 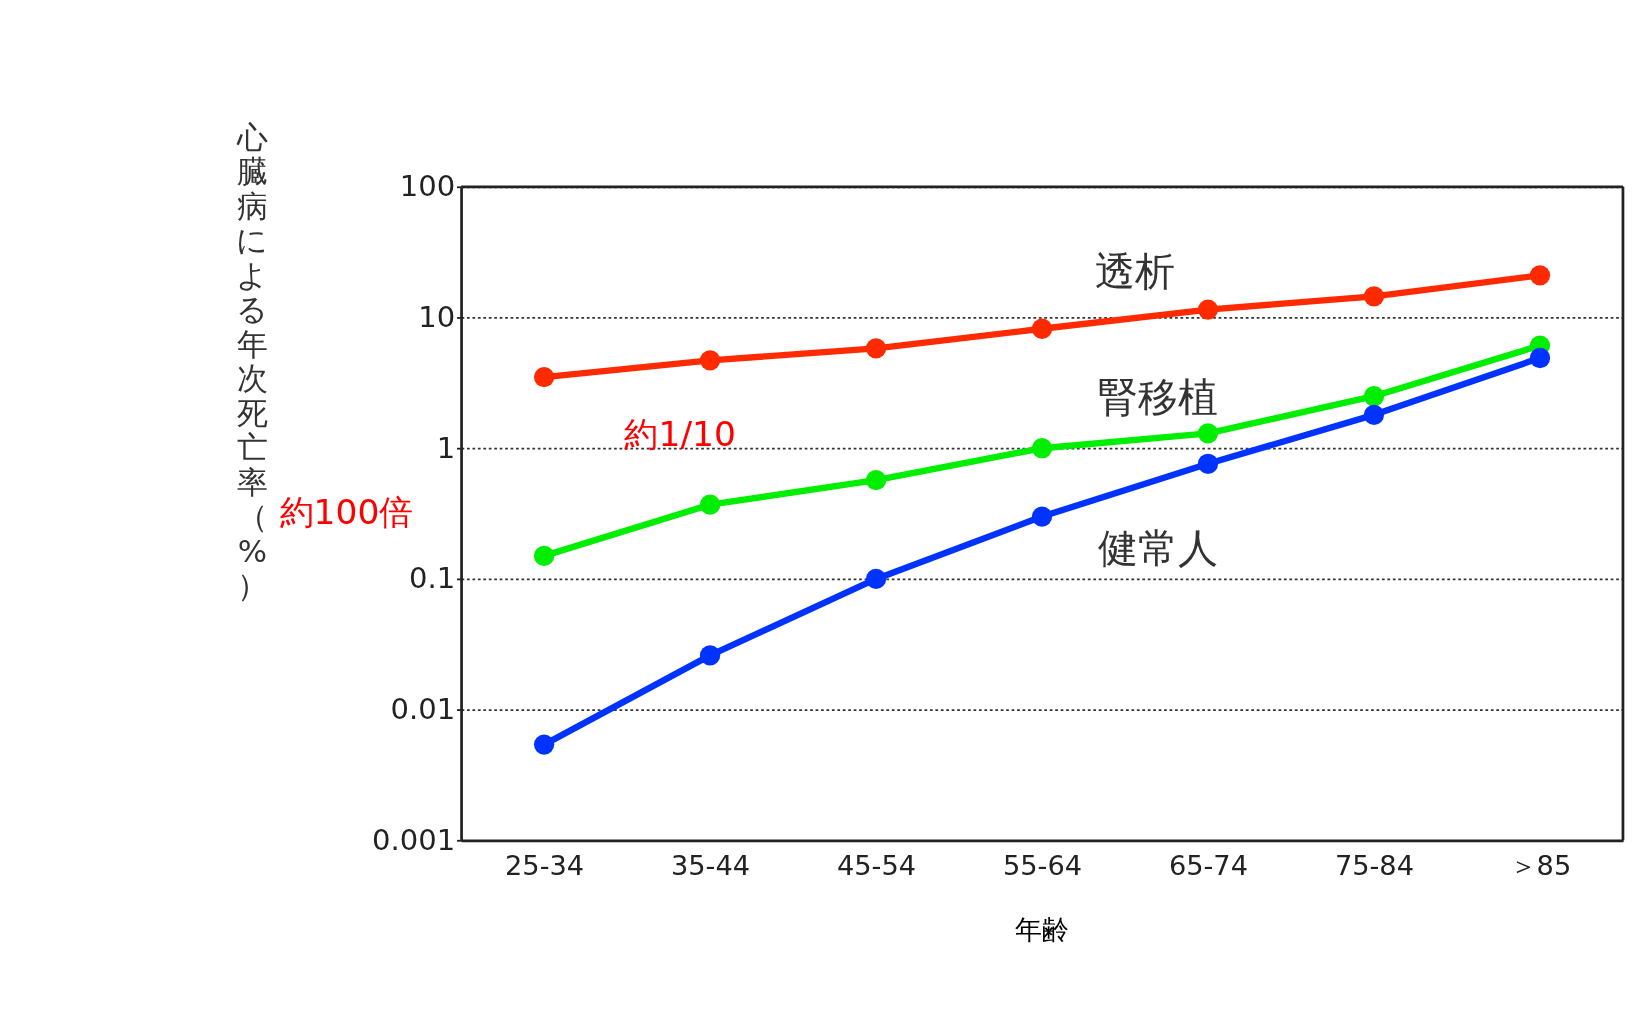 I want to click on series-label: 健常人, so click(x=1158, y=547).